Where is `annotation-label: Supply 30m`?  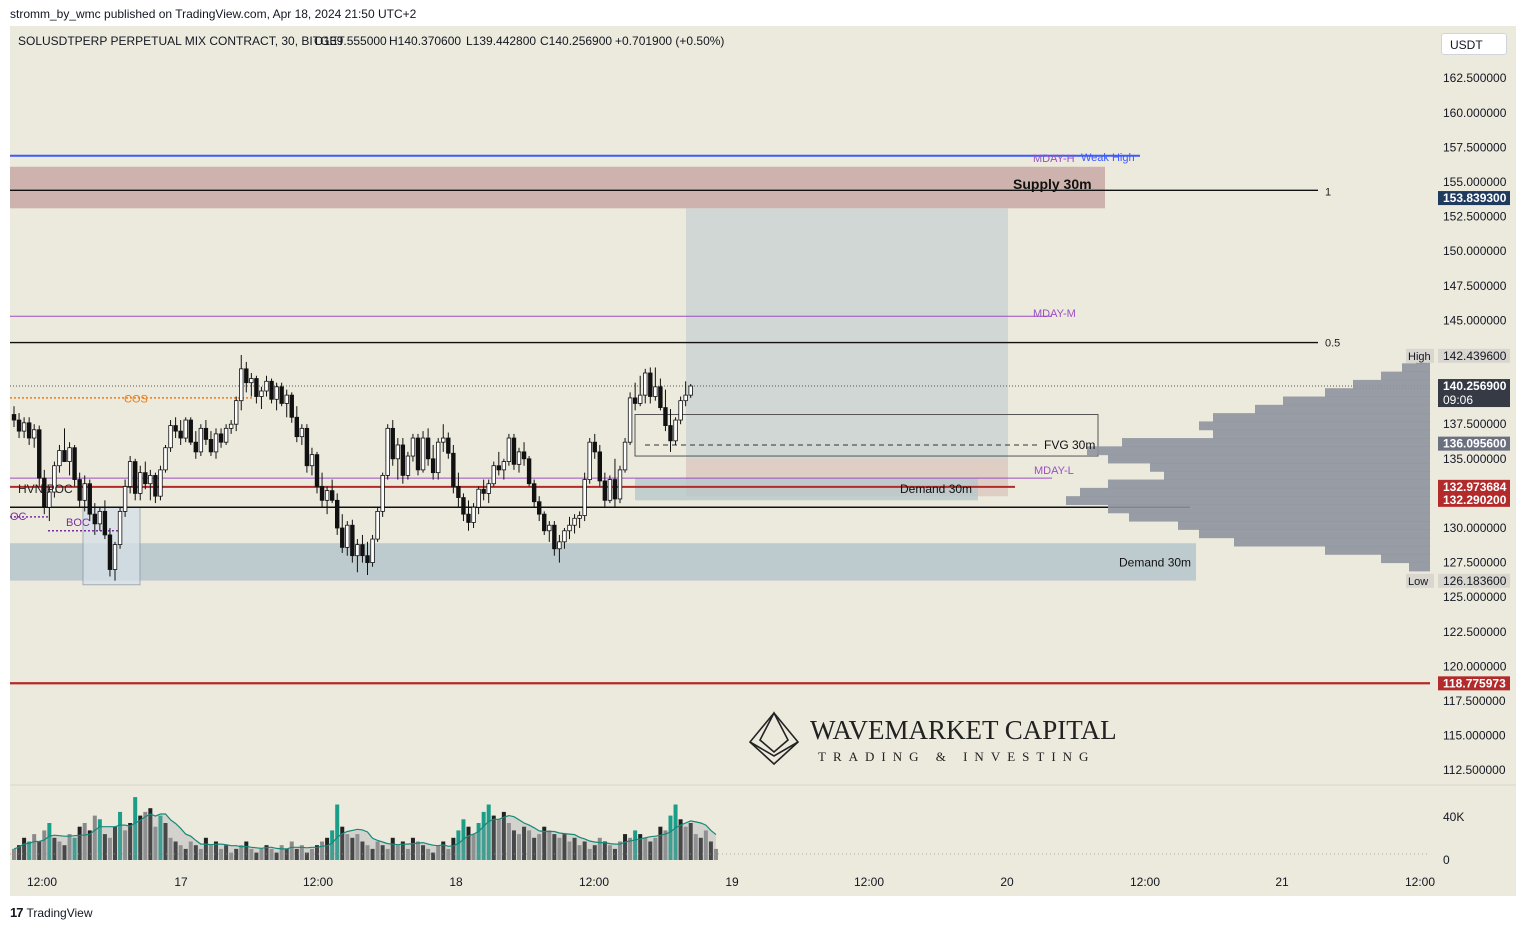 annotation-label: Supply 30m is located at coordinates (1052, 184).